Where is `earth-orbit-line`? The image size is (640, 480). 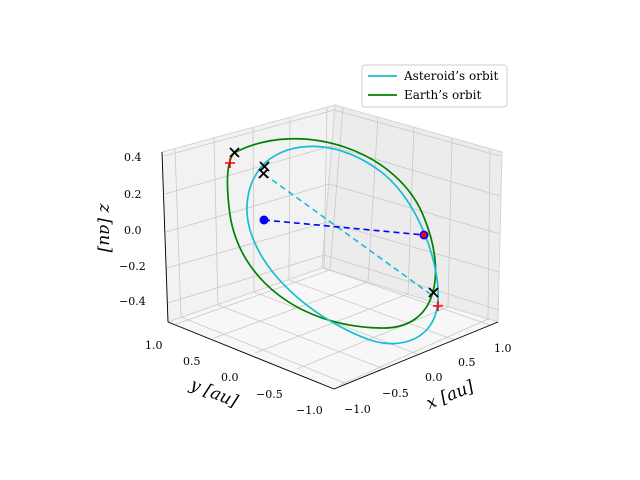
earth-orbit-line is located at coordinates (331, 233).